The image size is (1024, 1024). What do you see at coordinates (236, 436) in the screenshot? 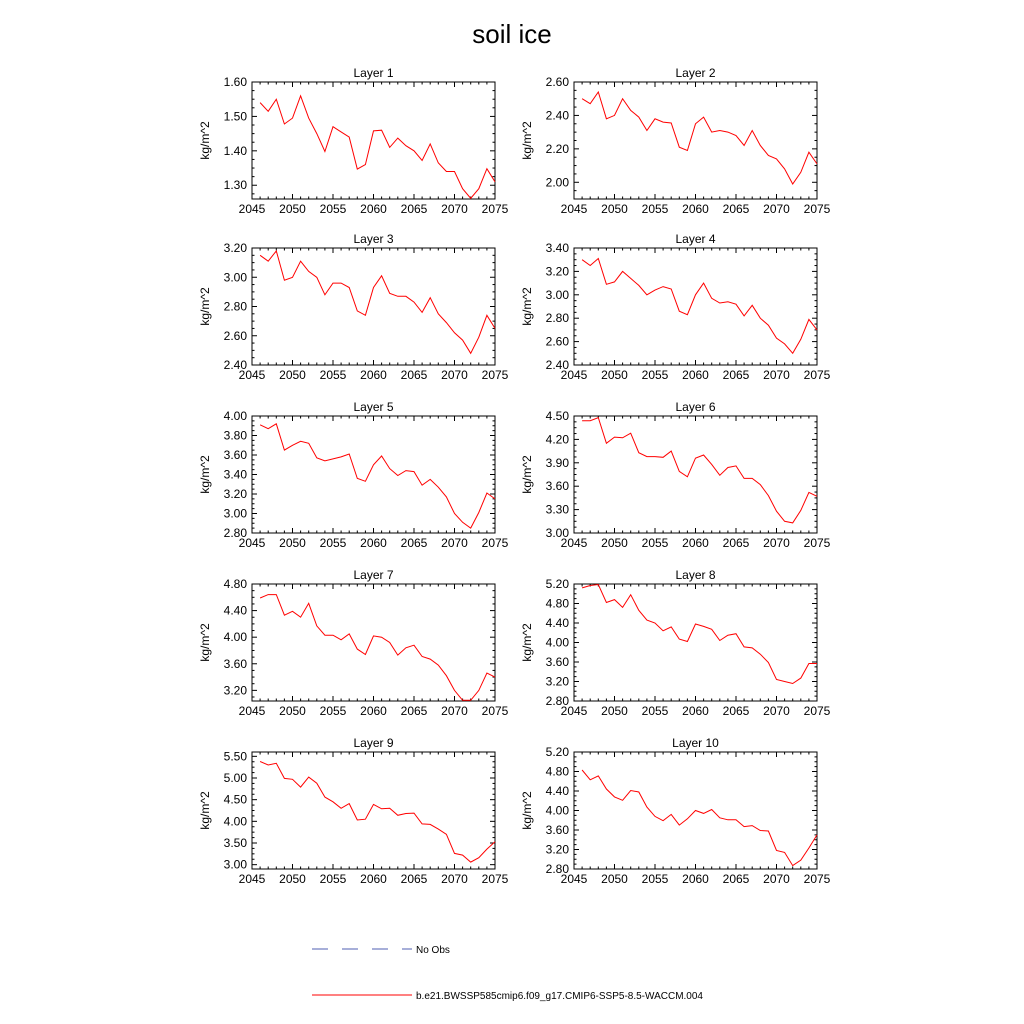
I see `y-tick-label: 3.80` at bounding box center [236, 436].